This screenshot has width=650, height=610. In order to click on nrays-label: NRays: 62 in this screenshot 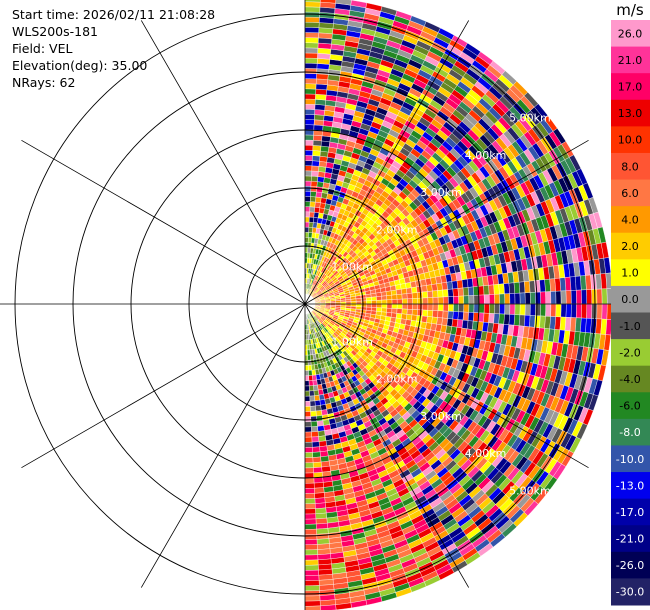, I will do `click(44, 82)`.